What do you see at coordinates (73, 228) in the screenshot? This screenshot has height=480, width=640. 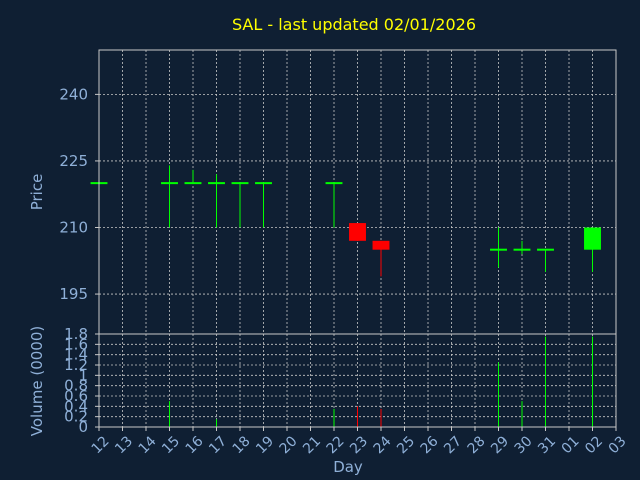 I see `price-tick-label: 210` at bounding box center [73, 228].